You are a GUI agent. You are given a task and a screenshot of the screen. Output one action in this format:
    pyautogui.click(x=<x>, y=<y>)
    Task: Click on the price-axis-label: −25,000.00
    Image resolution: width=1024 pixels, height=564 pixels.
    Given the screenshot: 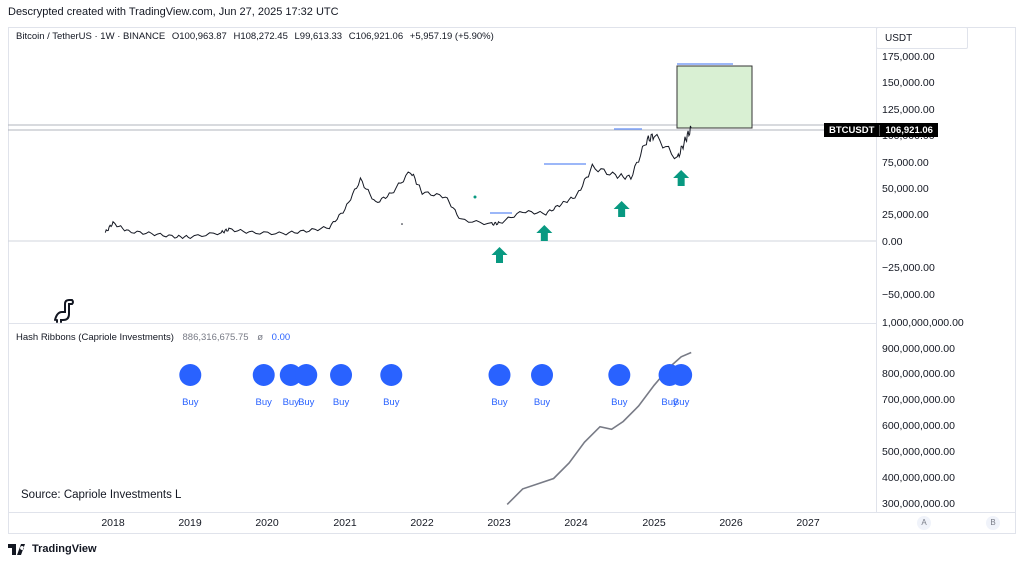 What is the action you would take?
    pyautogui.click(x=908, y=268)
    